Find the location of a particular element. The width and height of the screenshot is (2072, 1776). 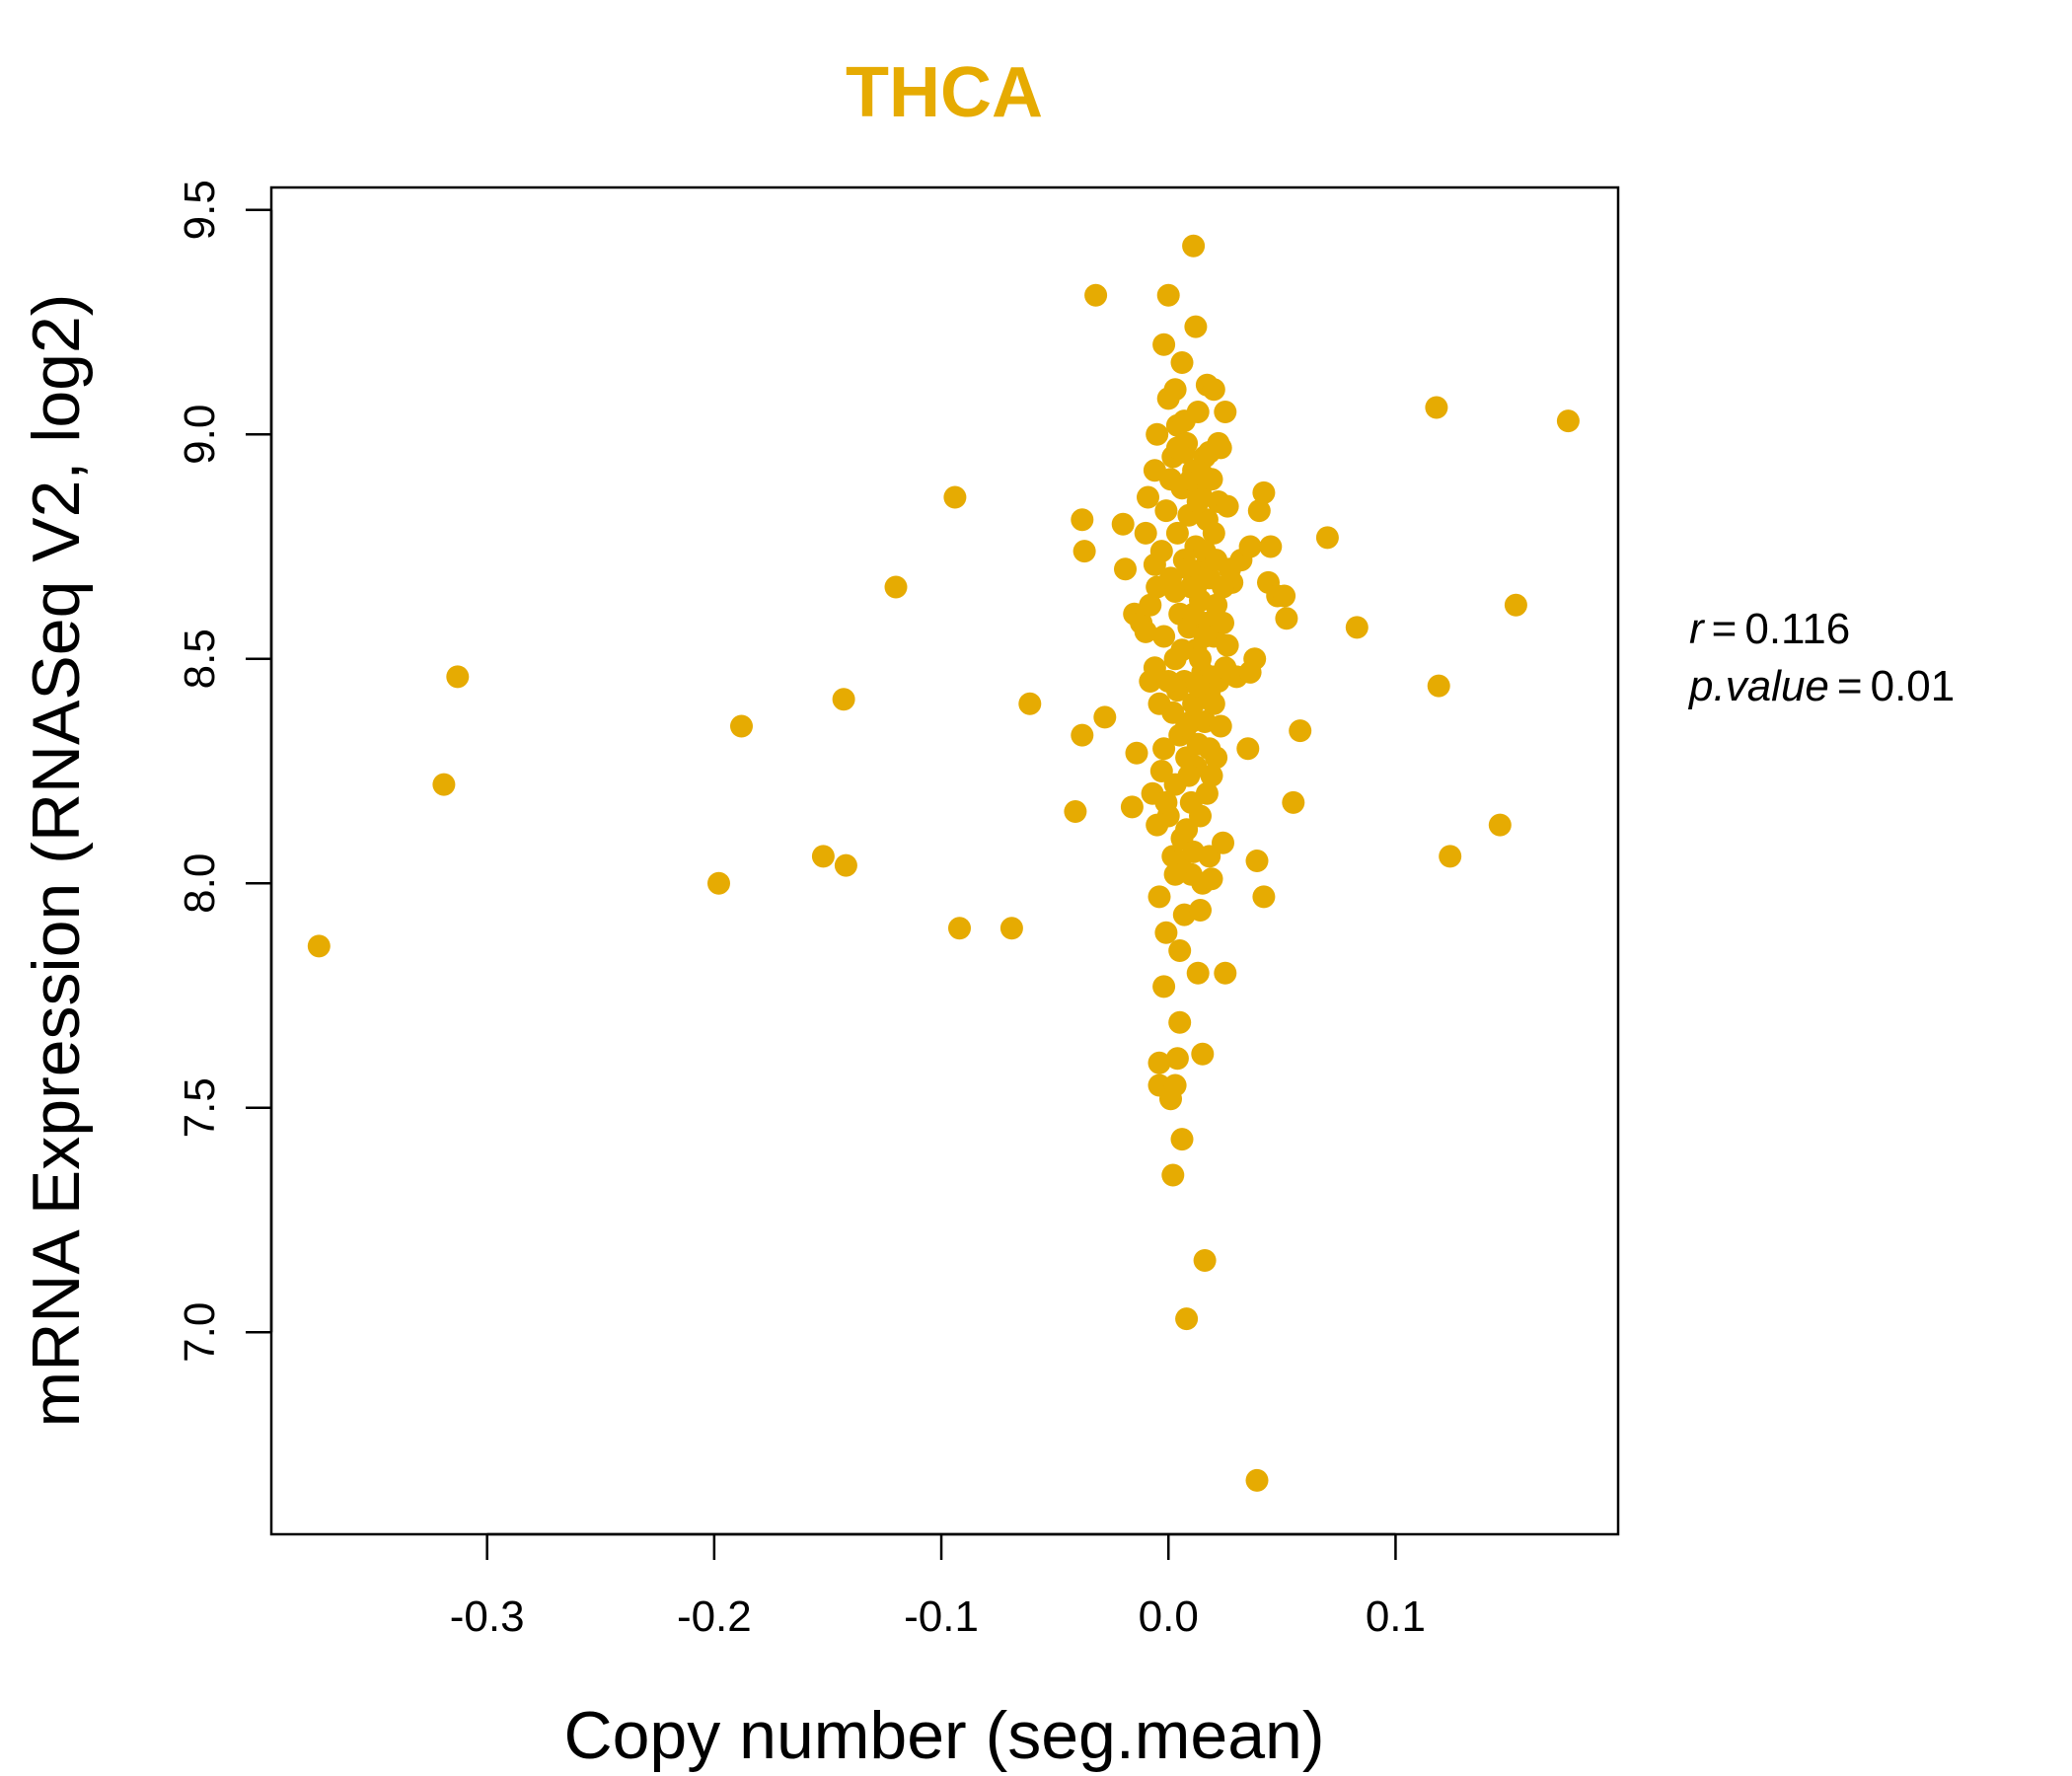

p-value-stat: p.value = 0.01 is located at coordinates (1821, 686).